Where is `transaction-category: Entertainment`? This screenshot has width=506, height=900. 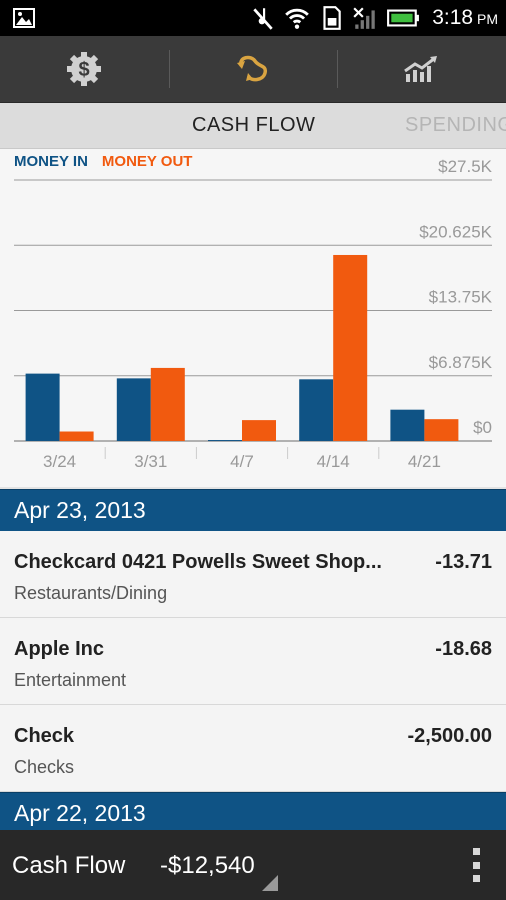
transaction-category: Entertainment is located at coordinates (70, 680).